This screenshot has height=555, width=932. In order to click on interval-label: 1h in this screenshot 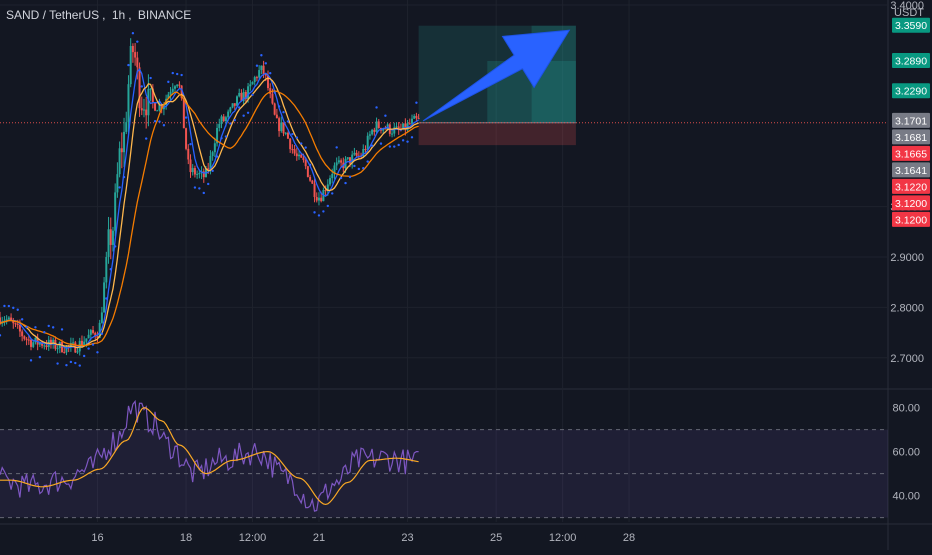, I will do `click(118, 15)`.